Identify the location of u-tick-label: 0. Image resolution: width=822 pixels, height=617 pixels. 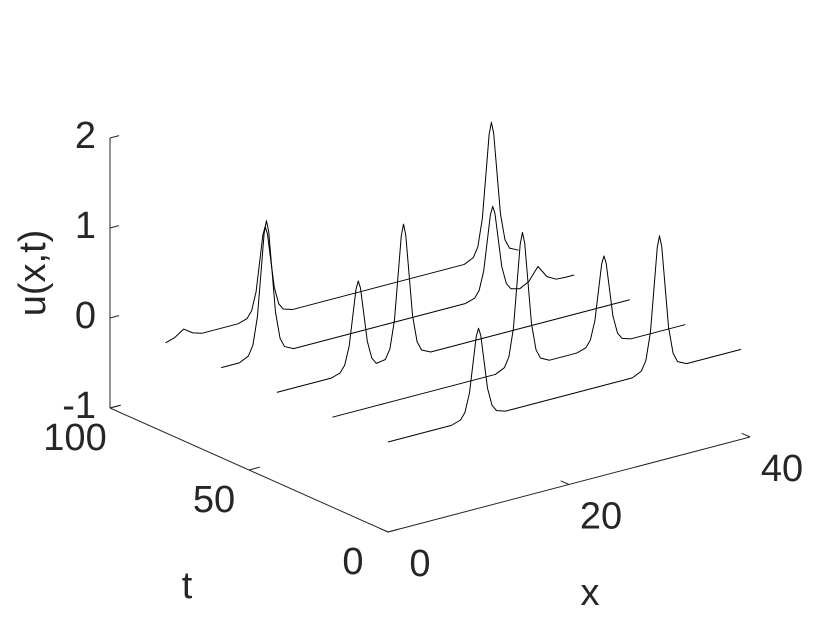
(85, 316).